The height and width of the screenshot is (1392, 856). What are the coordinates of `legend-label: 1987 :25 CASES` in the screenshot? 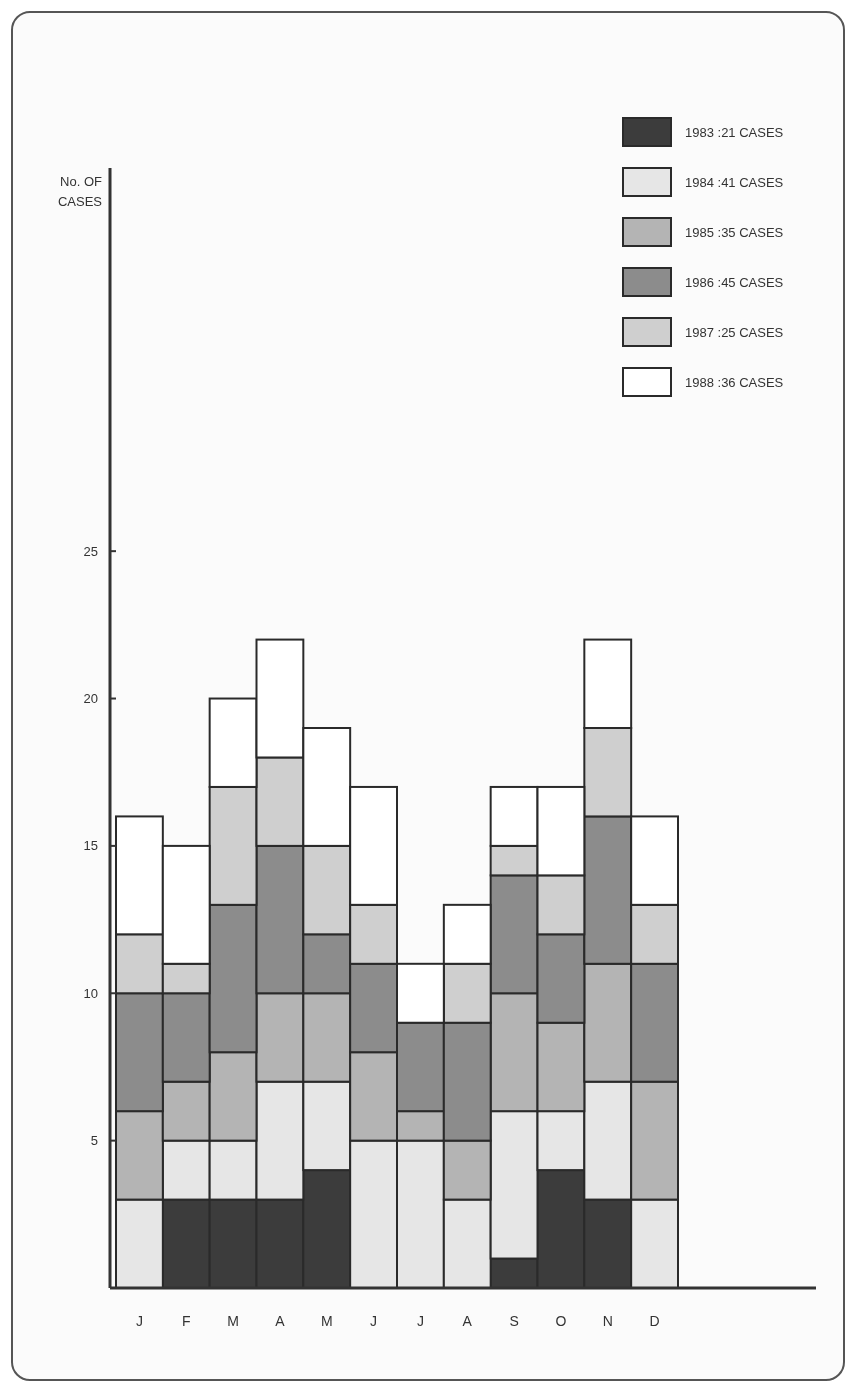 It's located at (734, 332).